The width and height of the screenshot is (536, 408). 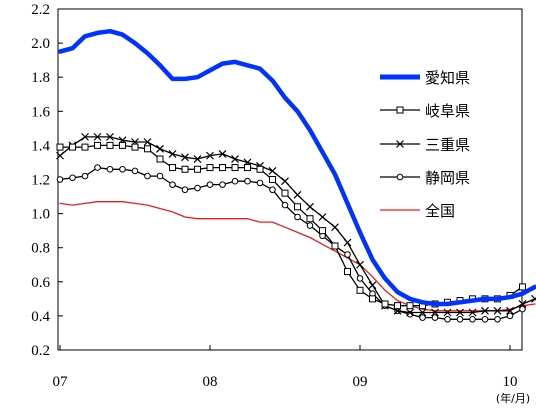 I want to click on x-unit-label: (年/月), so click(x=513, y=398).